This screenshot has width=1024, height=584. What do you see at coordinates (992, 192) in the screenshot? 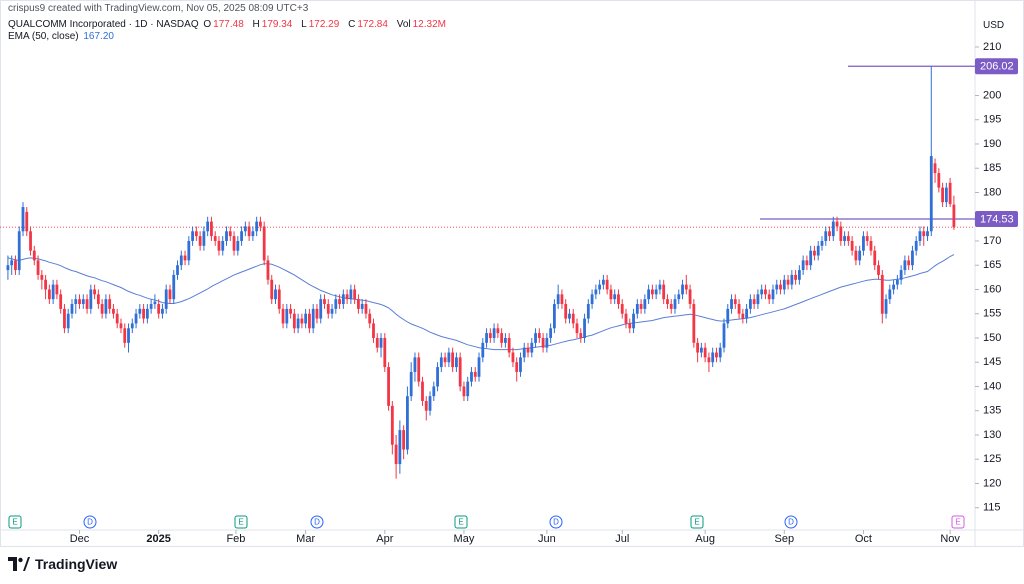
I see `y-tick-label: 180` at bounding box center [992, 192].